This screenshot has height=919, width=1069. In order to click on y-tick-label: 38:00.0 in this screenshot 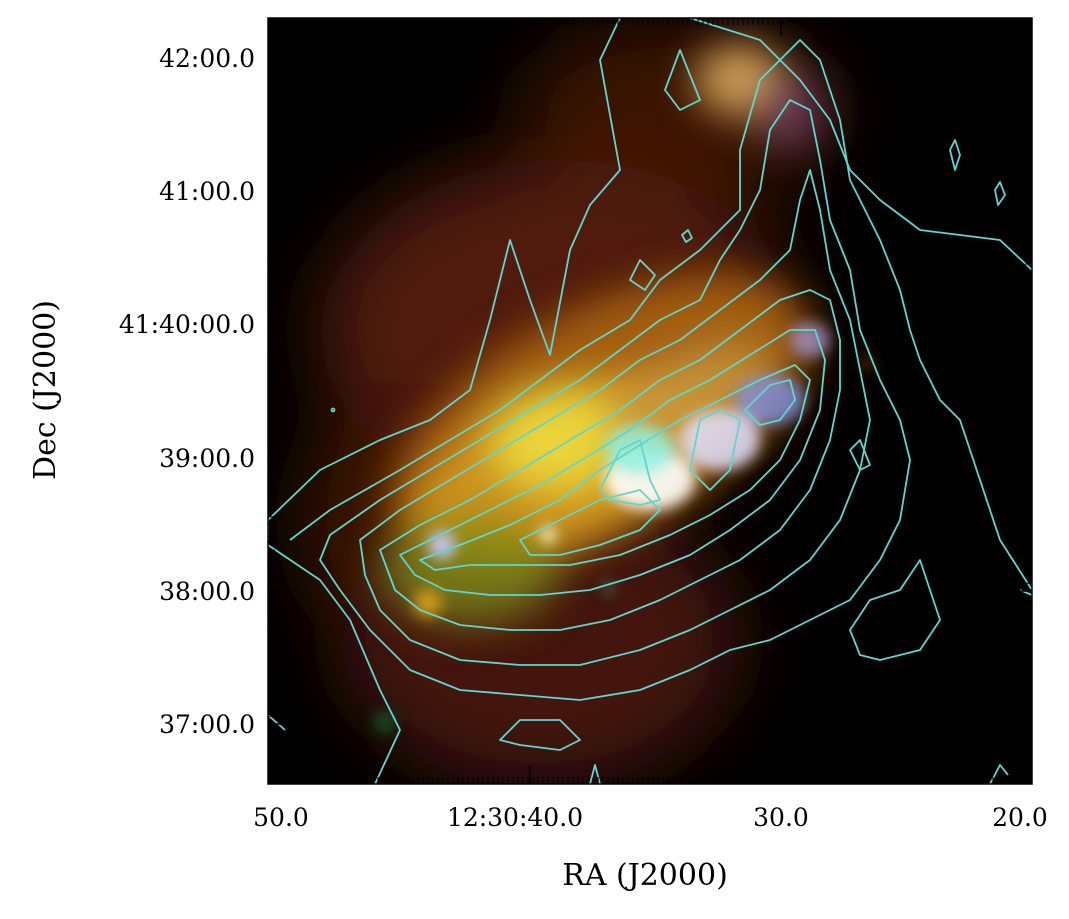, I will do `click(207, 591)`.